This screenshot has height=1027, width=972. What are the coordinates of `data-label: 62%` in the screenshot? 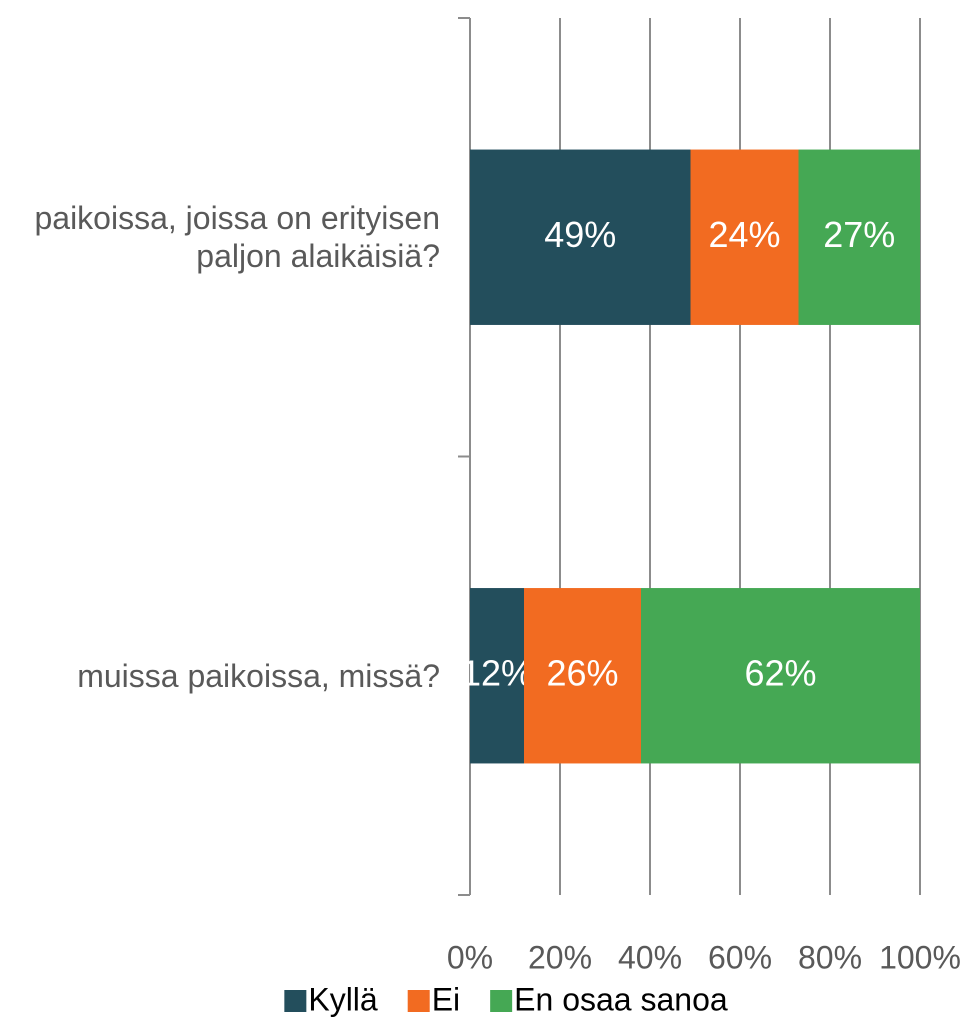 It's located at (780, 672).